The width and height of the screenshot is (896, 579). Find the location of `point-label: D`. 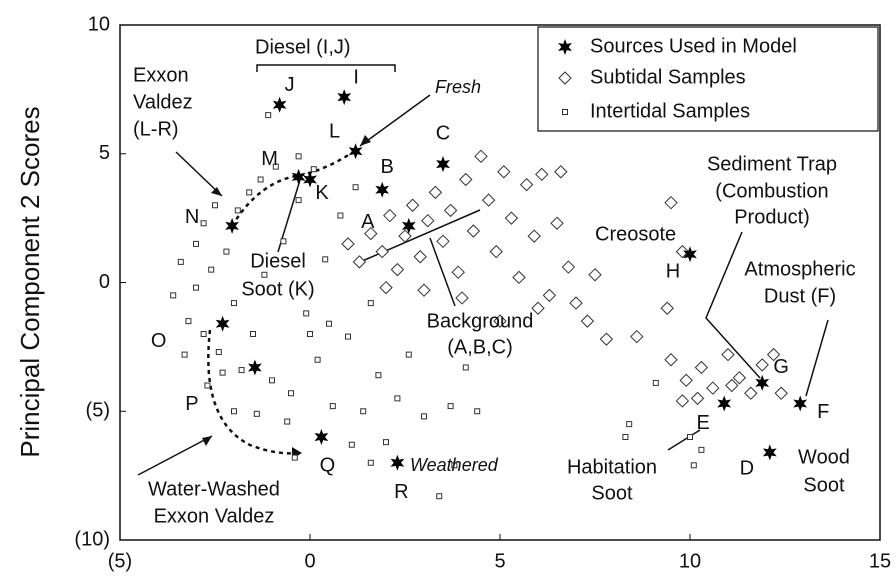

point-label: D is located at coordinates (747, 469).